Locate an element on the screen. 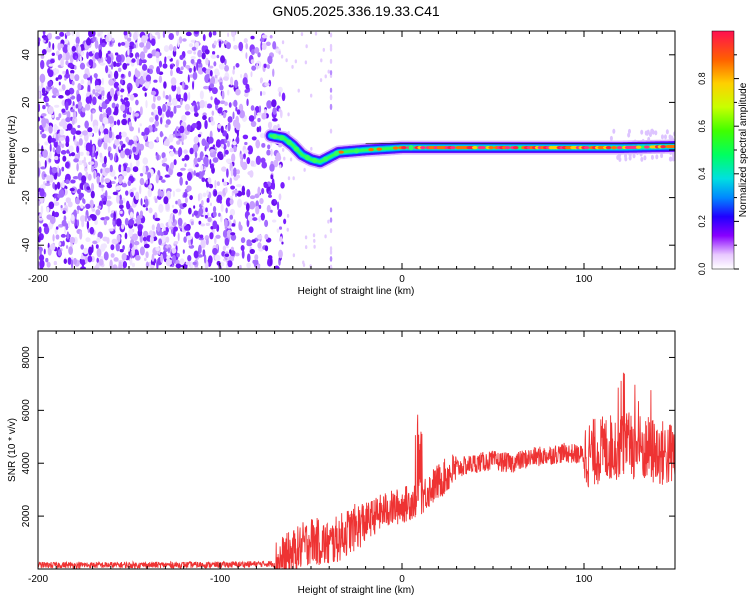 The image size is (750, 600). spectrogram-xtick-label: -200 is located at coordinates (38, 279).